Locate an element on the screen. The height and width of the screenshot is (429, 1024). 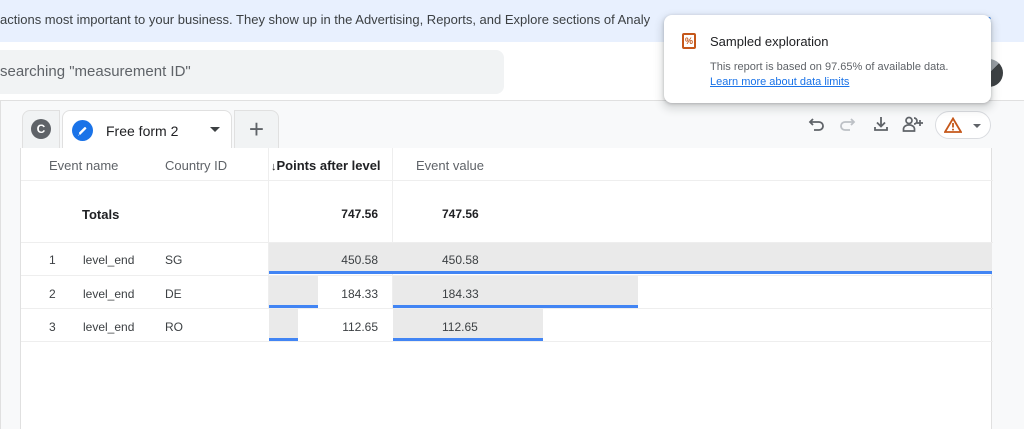
tab-collapsed: C is located at coordinates (41, 129).